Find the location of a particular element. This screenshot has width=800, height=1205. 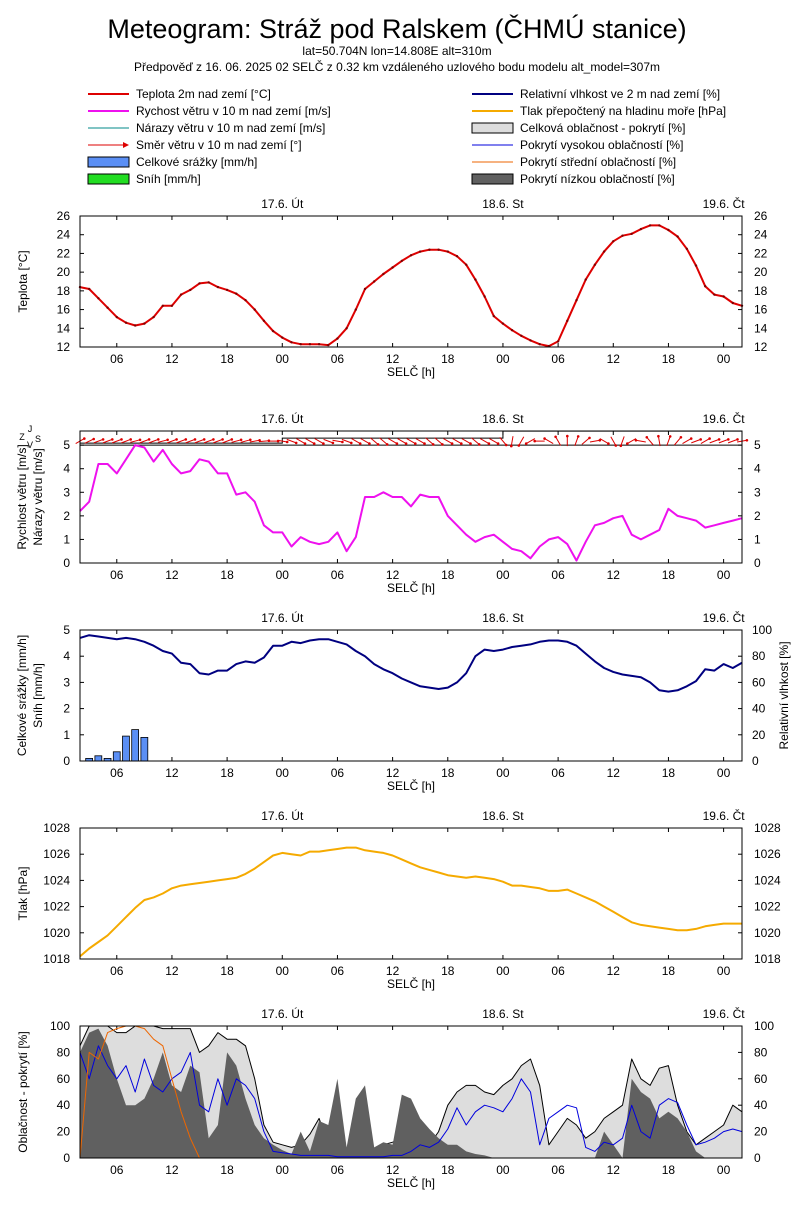

day-label-0: 17.6. Út is located at coordinates (282, 418).